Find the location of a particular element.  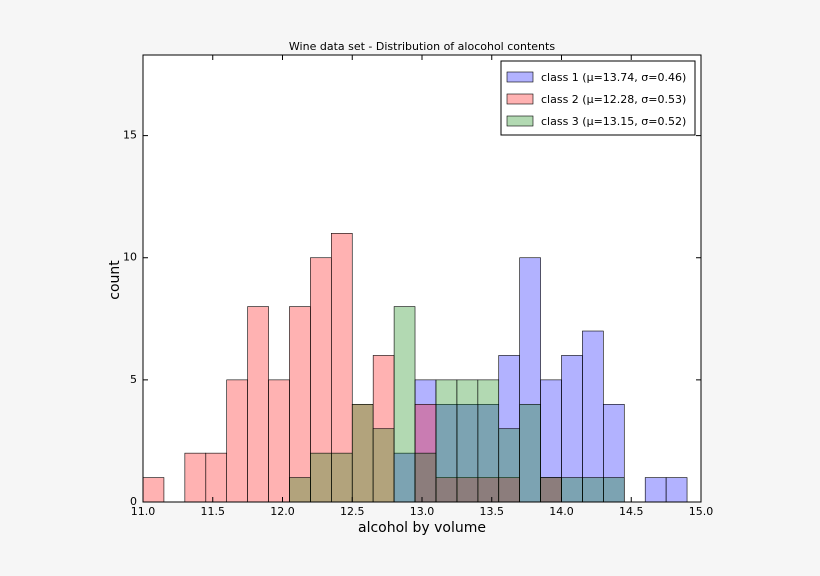

legend-box is located at coordinates (598, 98).